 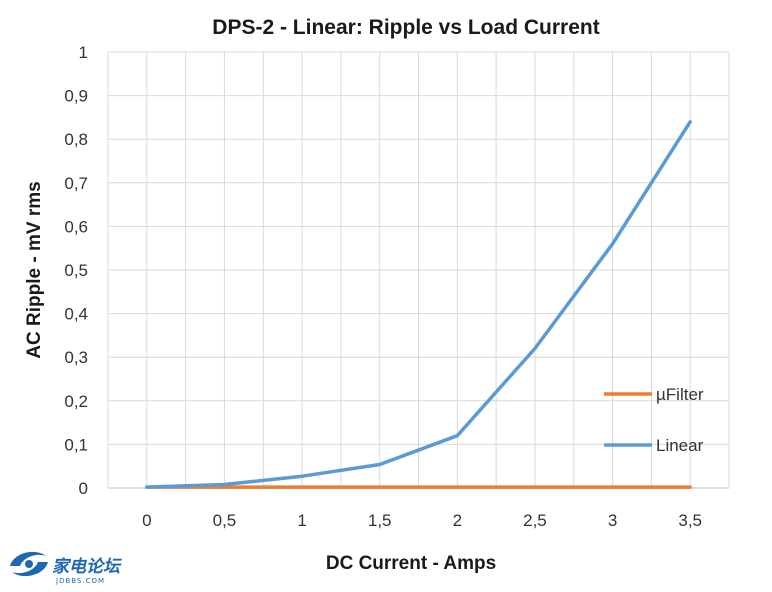 I want to click on legend-label: Linear, so click(x=680, y=445).